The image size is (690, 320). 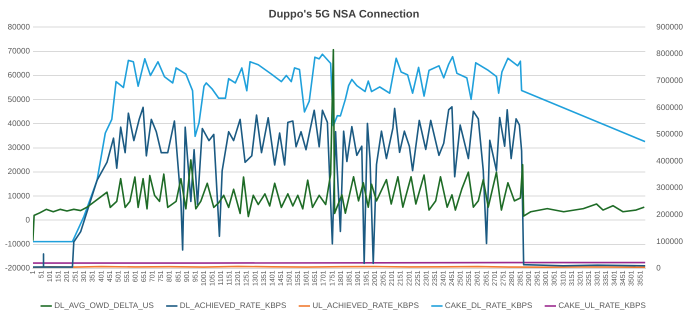 What do you see at coordinates (19, 147) in the screenshot?
I see `y-tick-label: 30000` at bounding box center [19, 147].